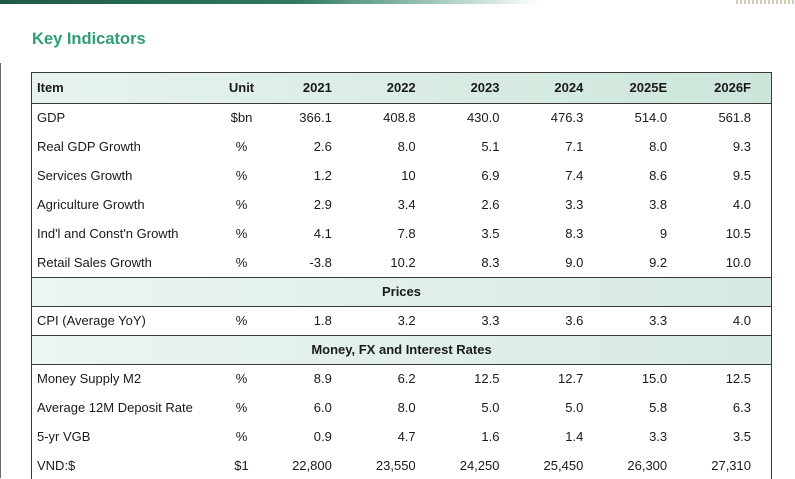  I want to click on cell-2026f: 10.0, so click(738, 262).